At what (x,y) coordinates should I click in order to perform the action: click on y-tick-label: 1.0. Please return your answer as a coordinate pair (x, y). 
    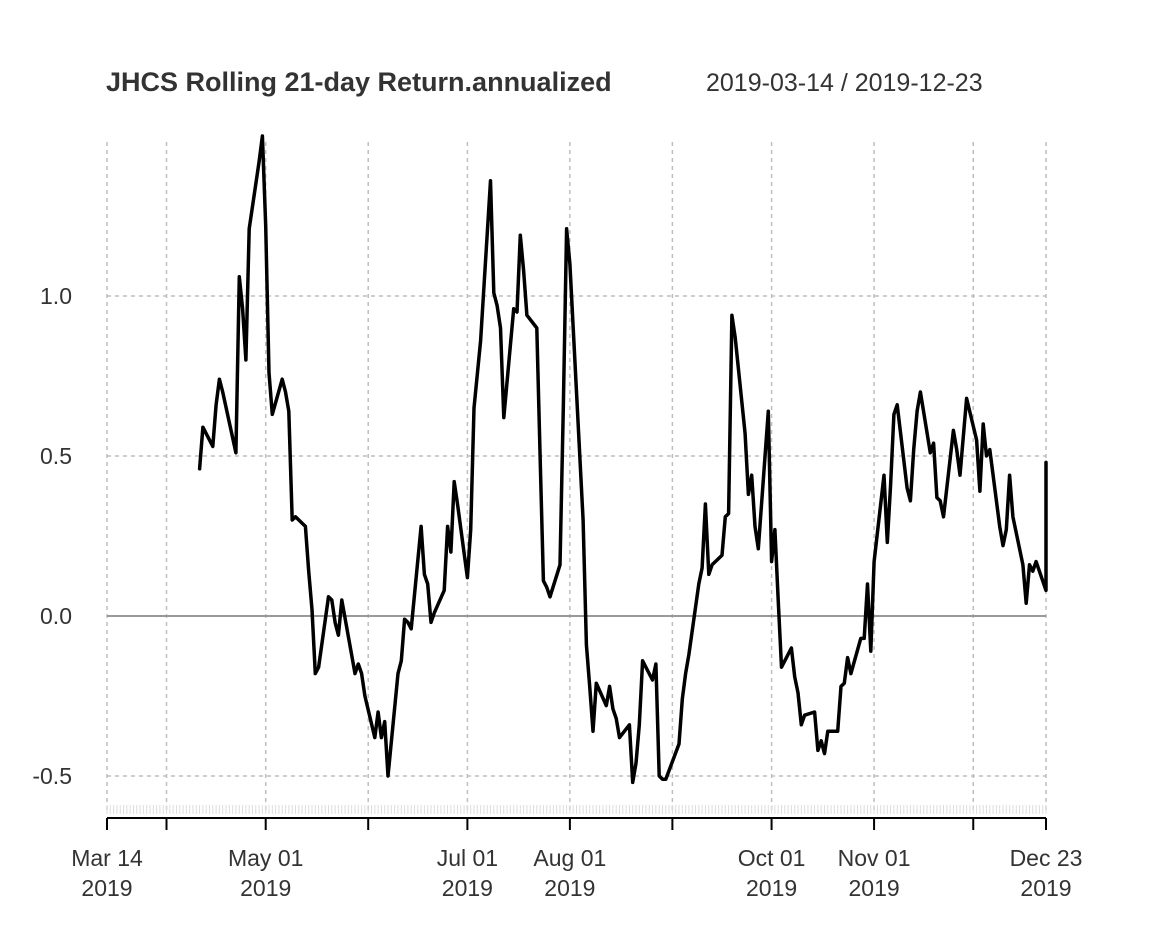
    Looking at the image, I should click on (56, 296).